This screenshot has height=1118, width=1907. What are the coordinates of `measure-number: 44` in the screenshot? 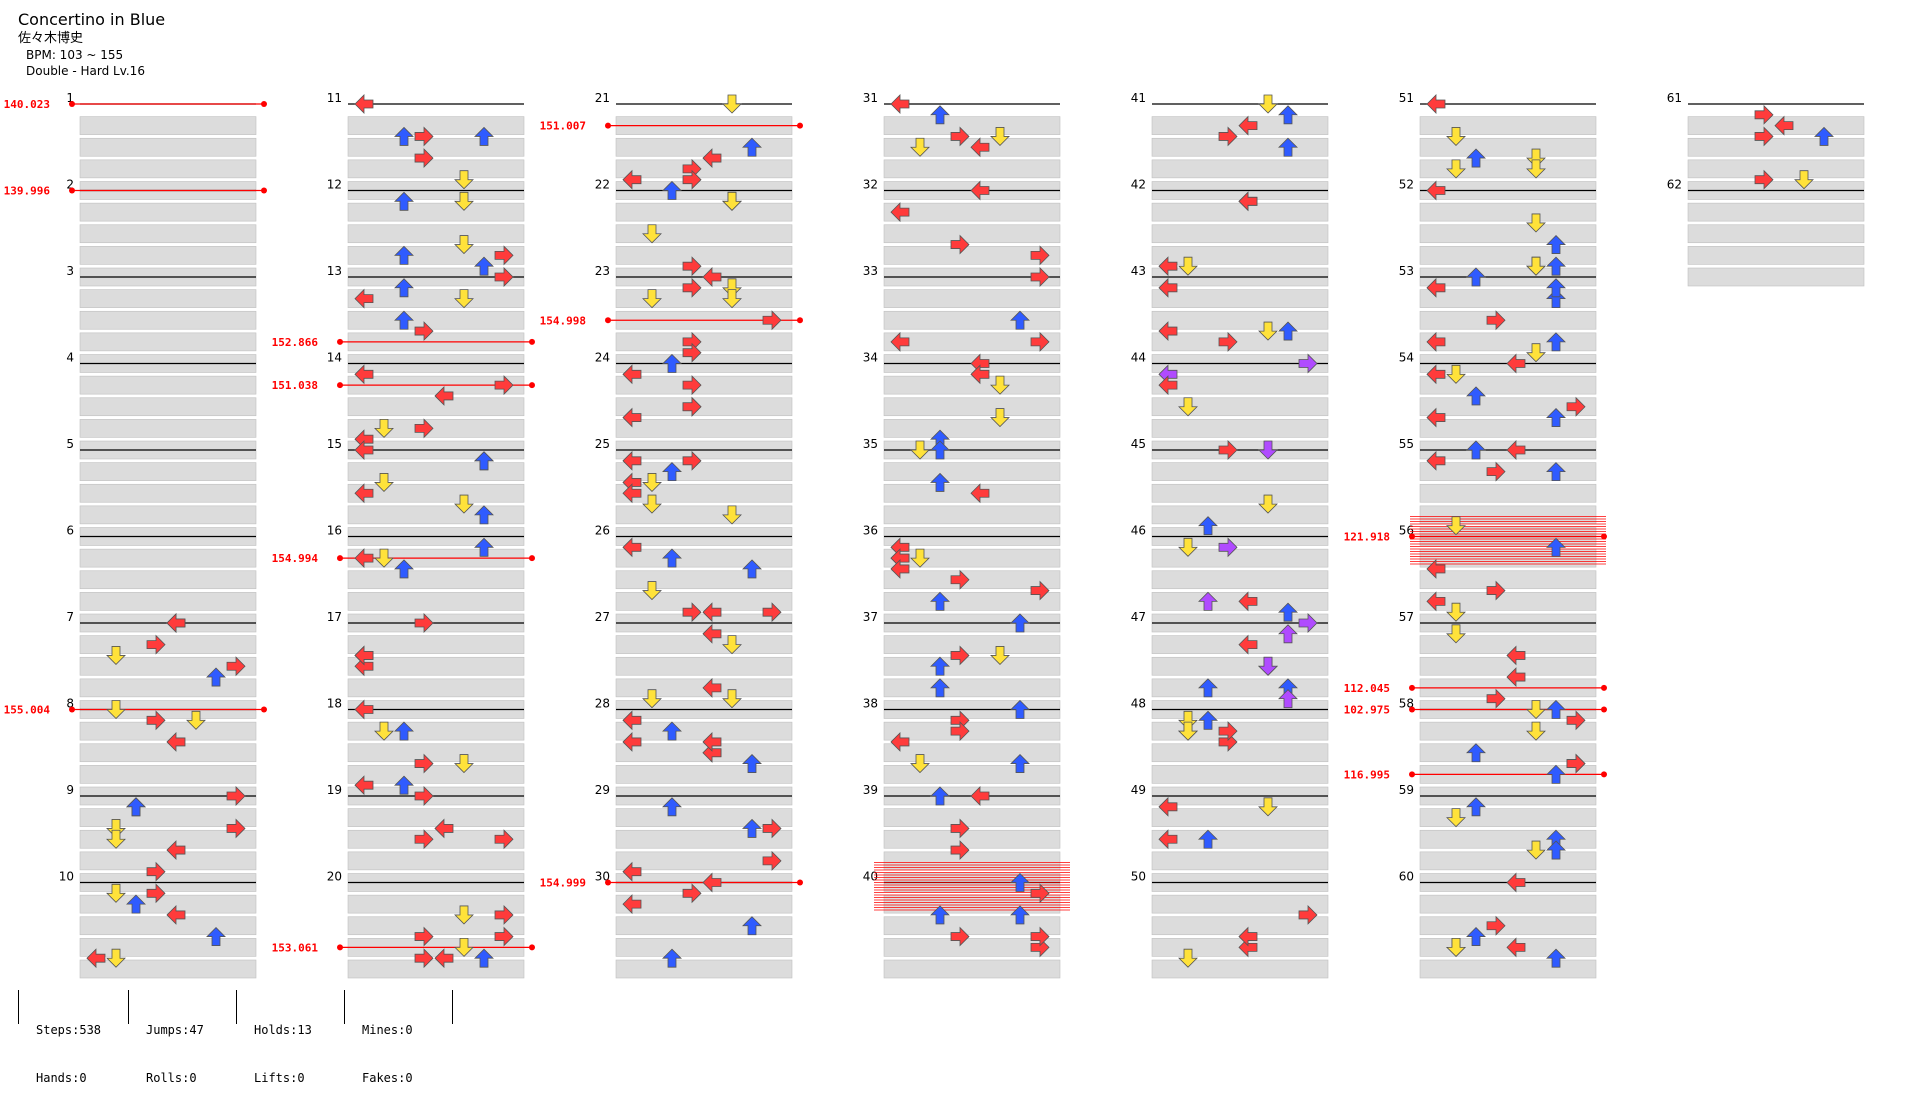 It's located at (1138, 358).